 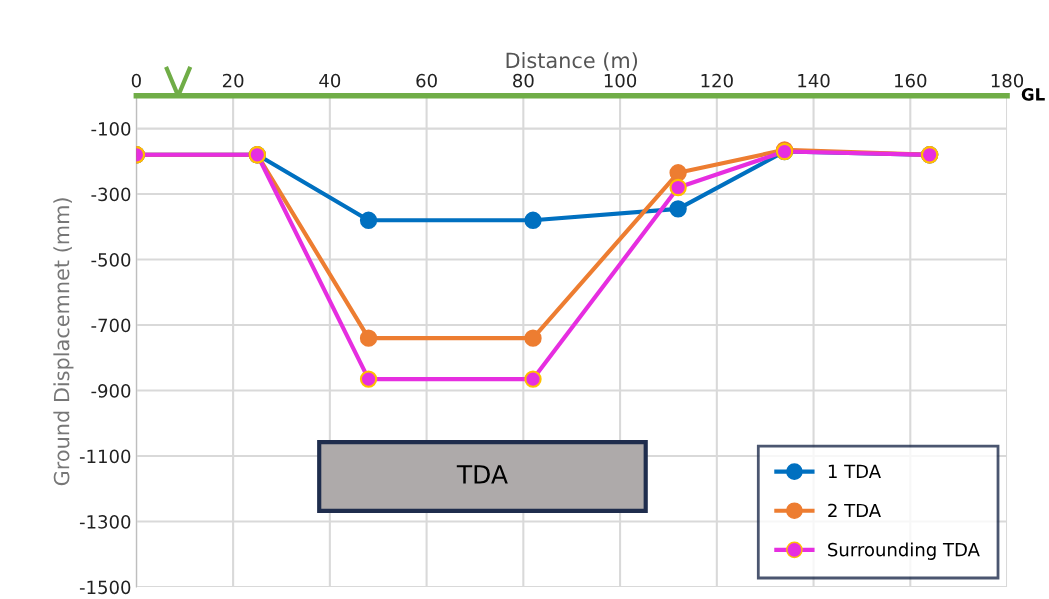 What do you see at coordinates (105, 456) in the screenshot?
I see `y-tick-label: -1100` at bounding box center [105, 456].